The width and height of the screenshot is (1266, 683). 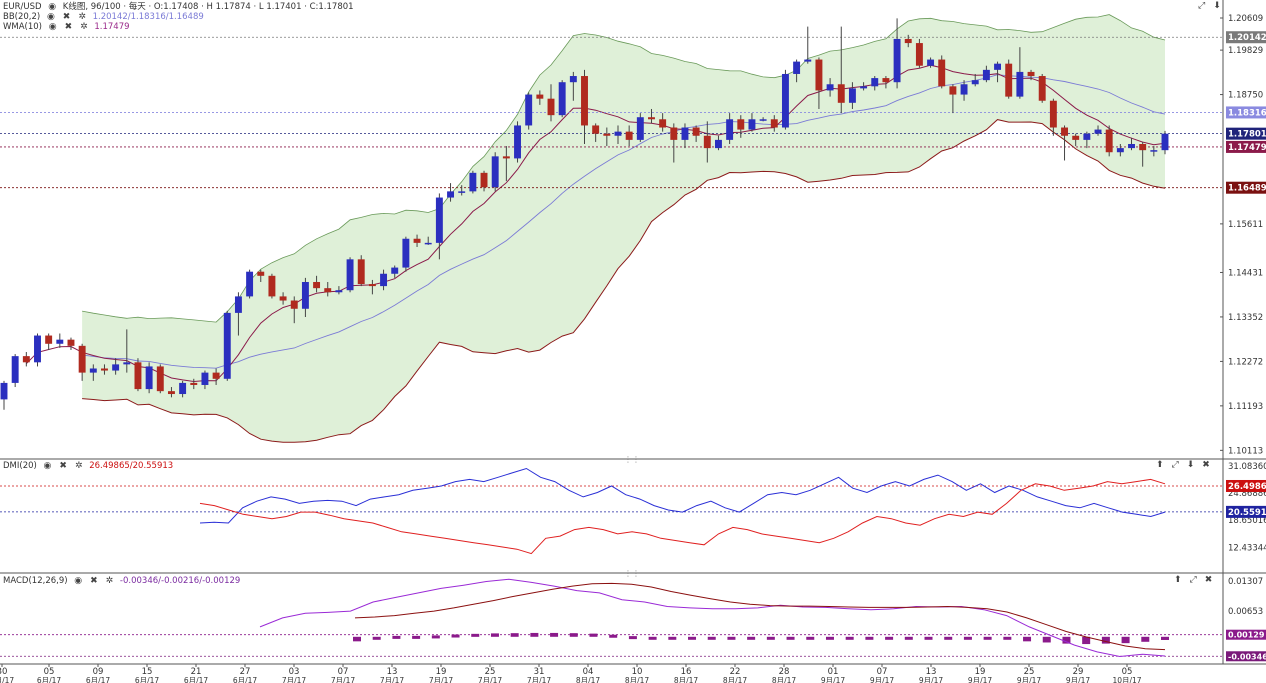 What do you see at coordinates (931, 672) in the screenshot?
I see `x-tick-day: 13` at bounding box center [931, 672].